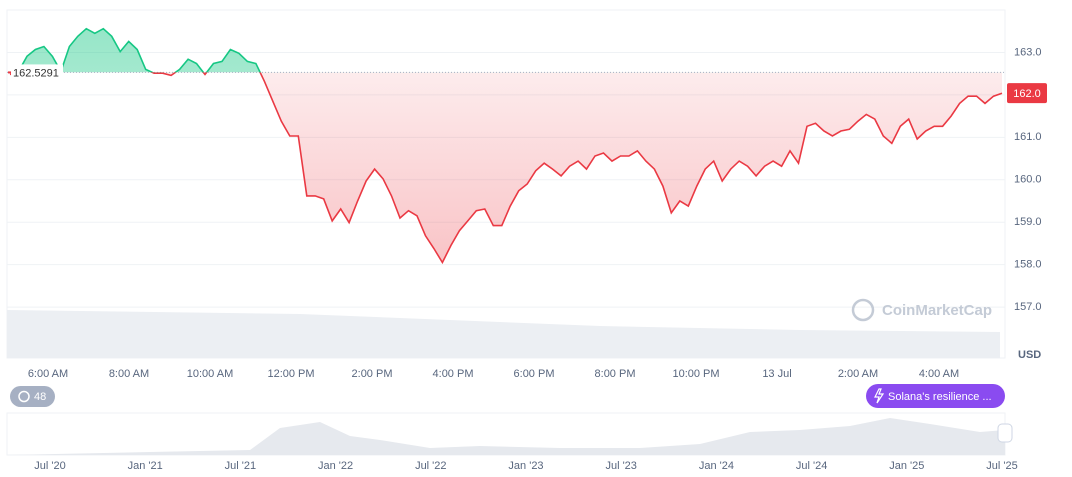 The image size is (1072, 477). What do you see at coordinates (453, 374) in the screenshot?
I see `x-tick-label: 4:00 PM` at bounding box center [453, 374].